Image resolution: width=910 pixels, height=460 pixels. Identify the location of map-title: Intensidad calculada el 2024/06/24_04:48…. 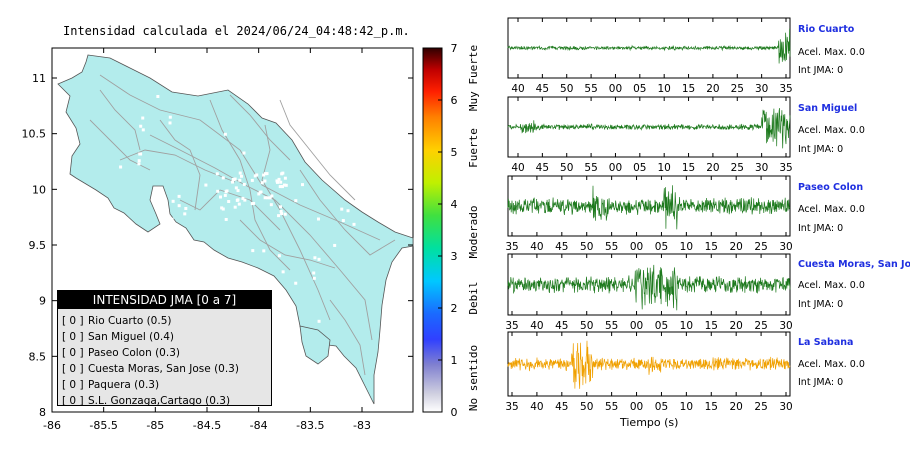
(236, 31).